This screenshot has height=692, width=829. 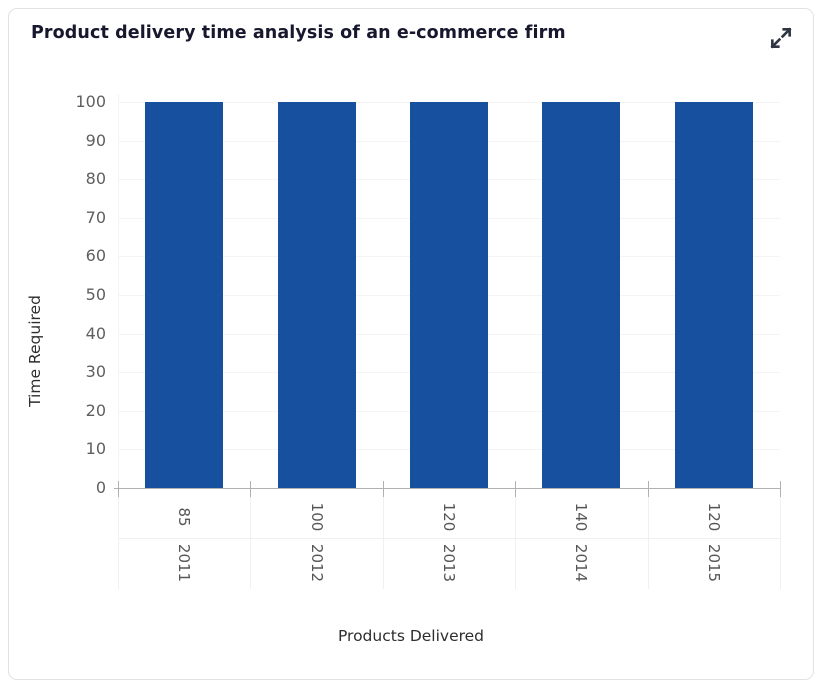 I want to click on expand-icon, so click(x=781, y=38).